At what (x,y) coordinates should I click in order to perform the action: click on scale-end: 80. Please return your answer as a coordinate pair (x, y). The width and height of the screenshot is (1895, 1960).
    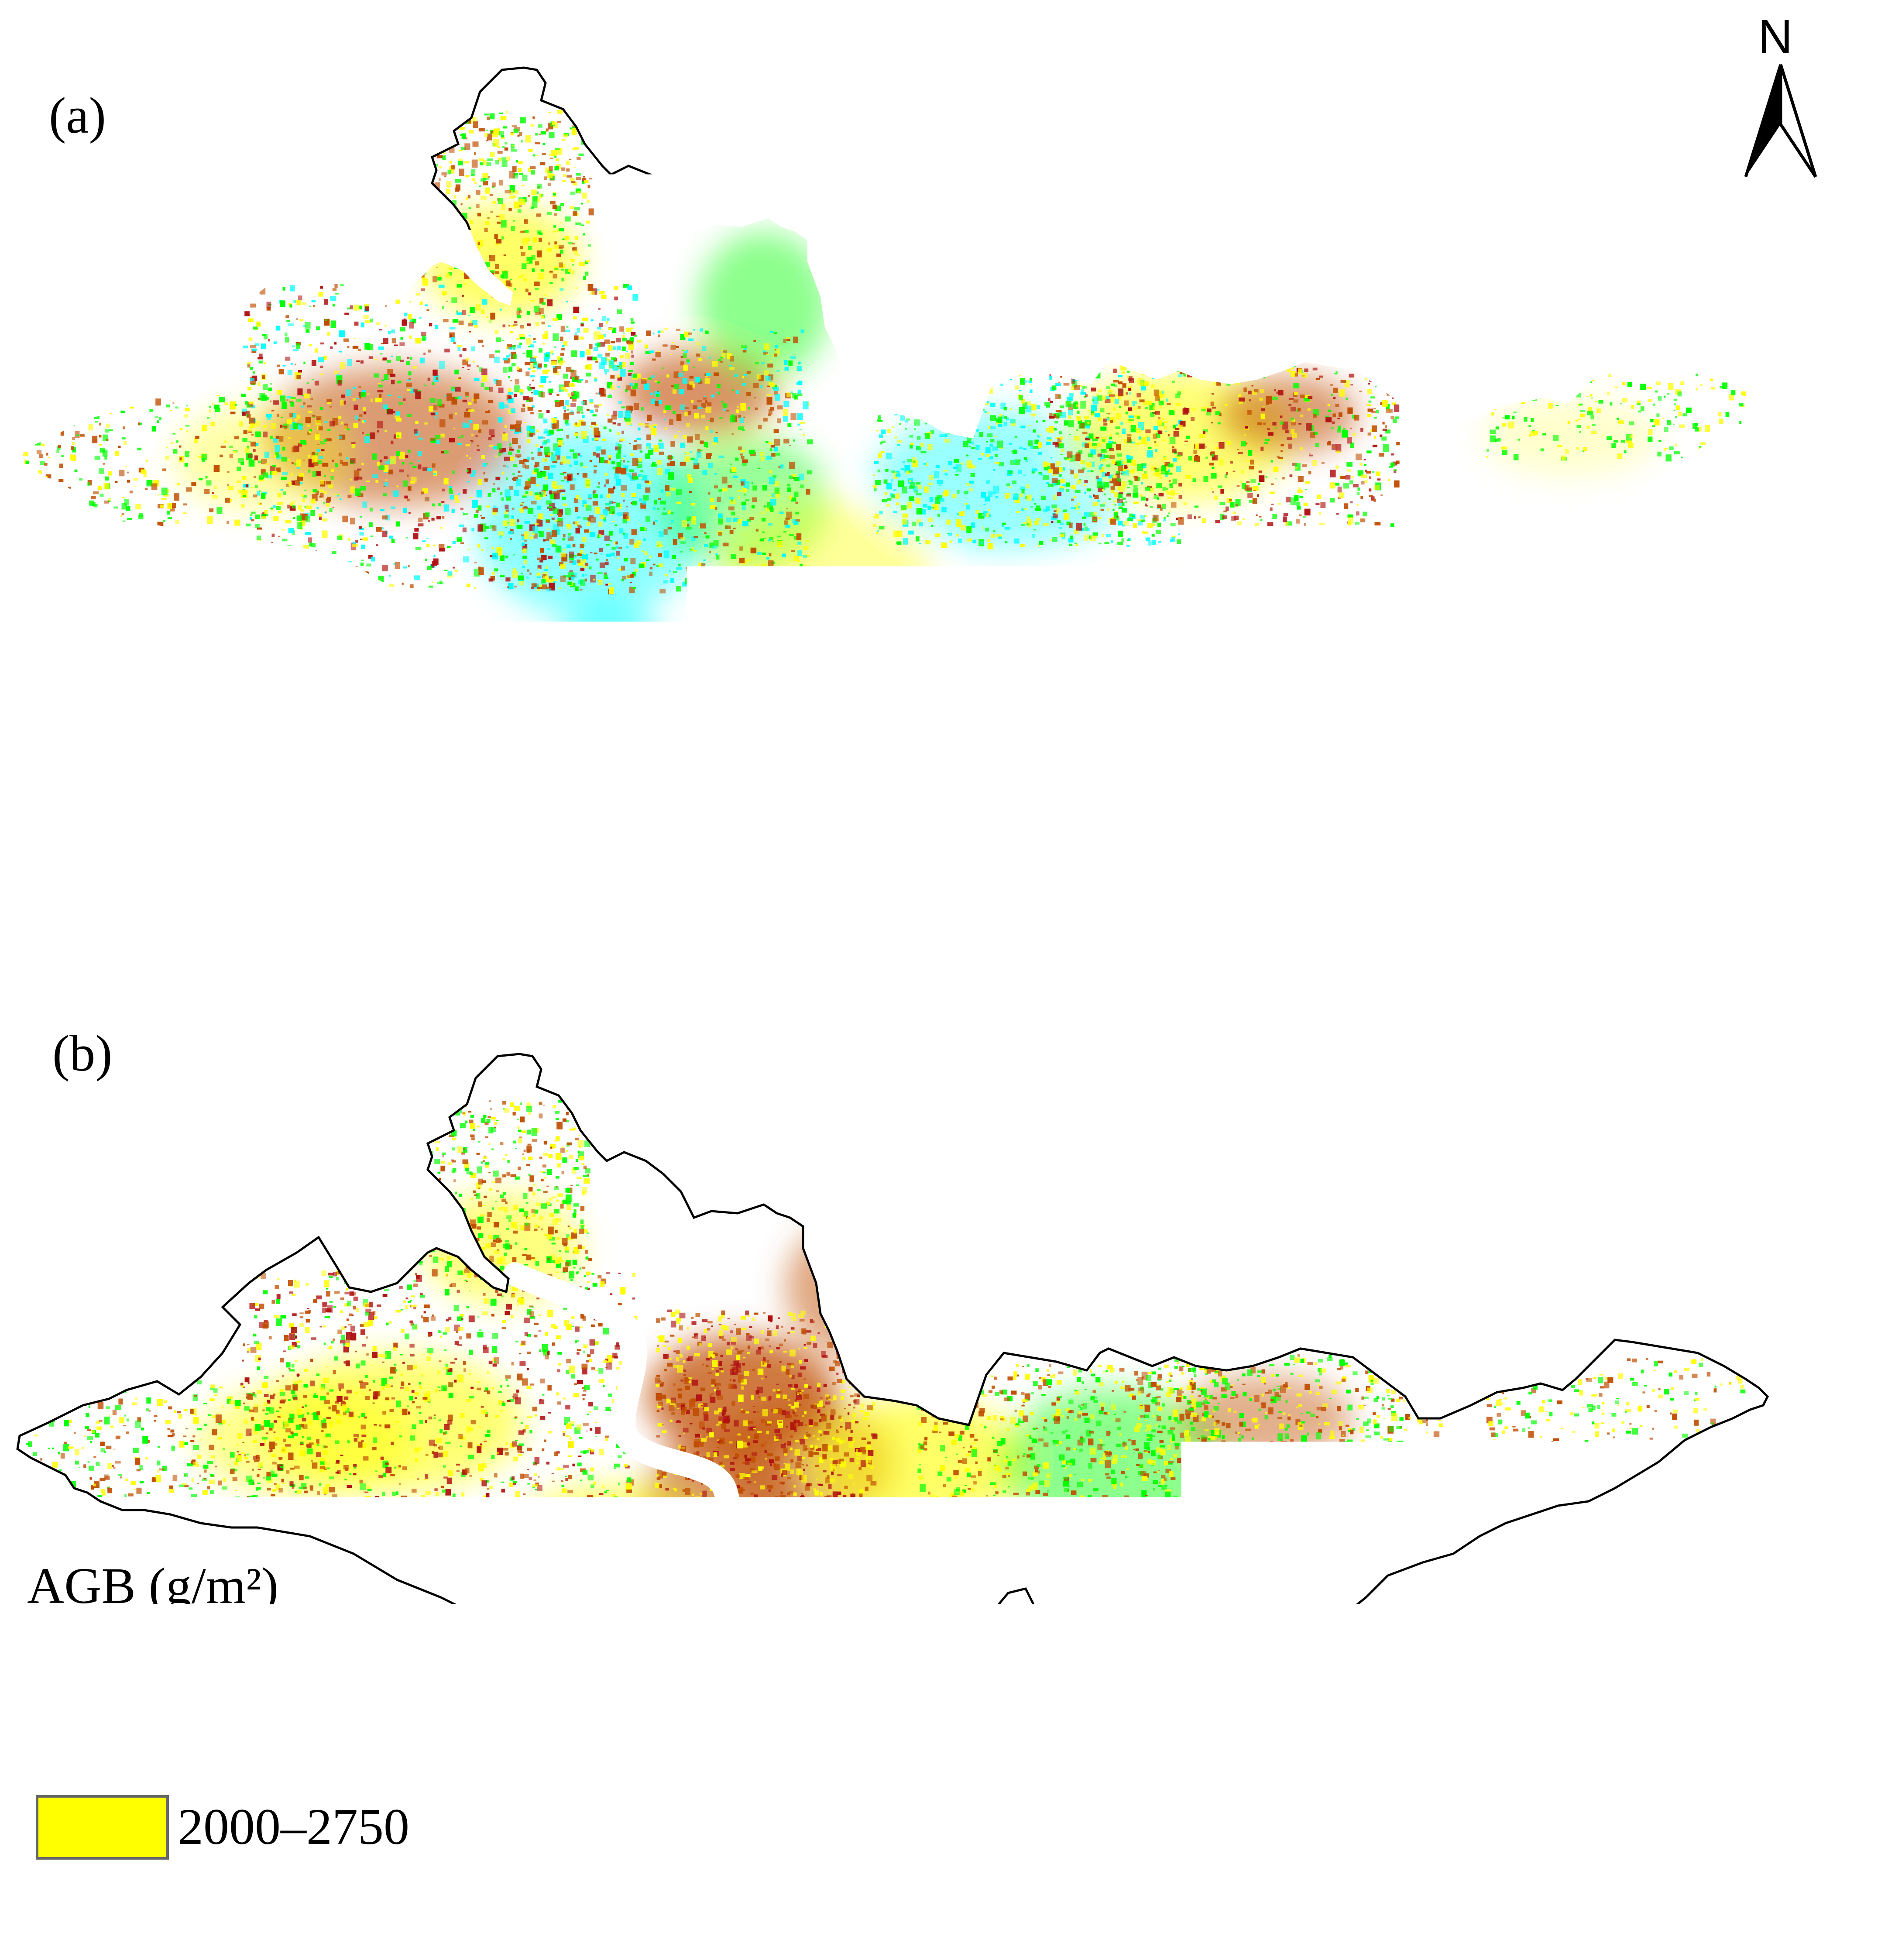
    Looking at the image, I should click on (1765, 908).